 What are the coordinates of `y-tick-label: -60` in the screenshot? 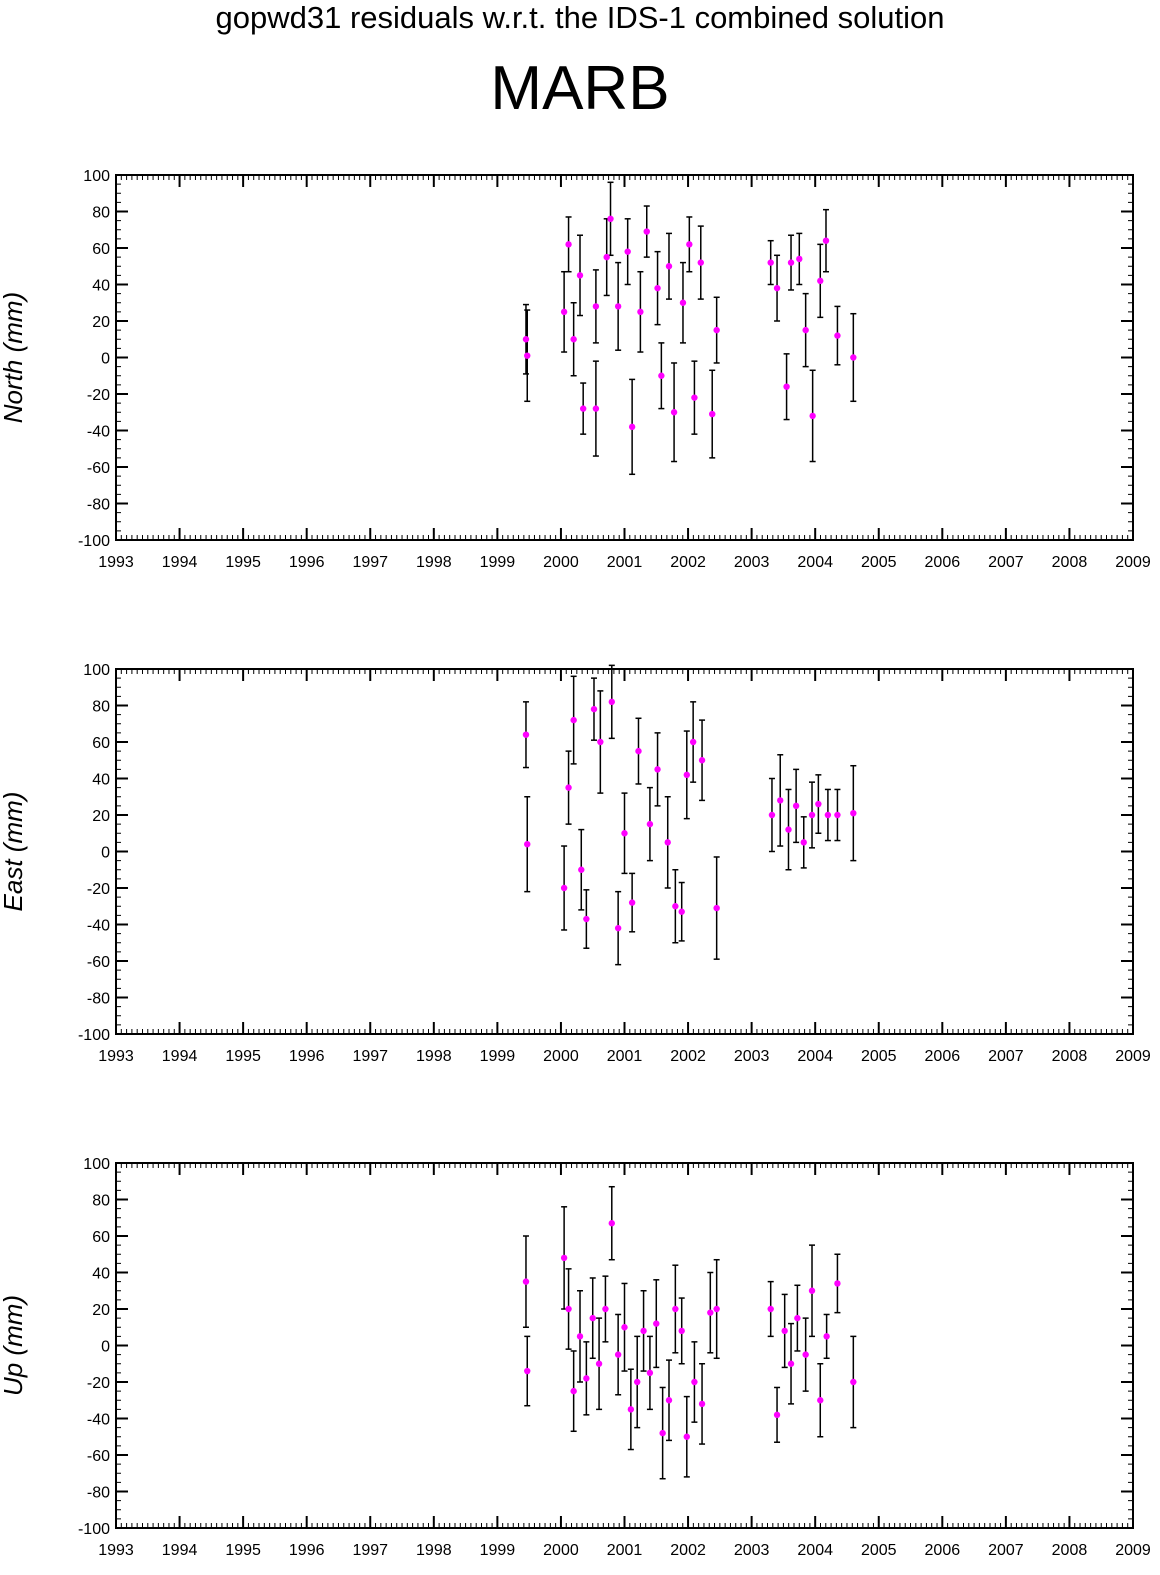 It's located at (98, 962).